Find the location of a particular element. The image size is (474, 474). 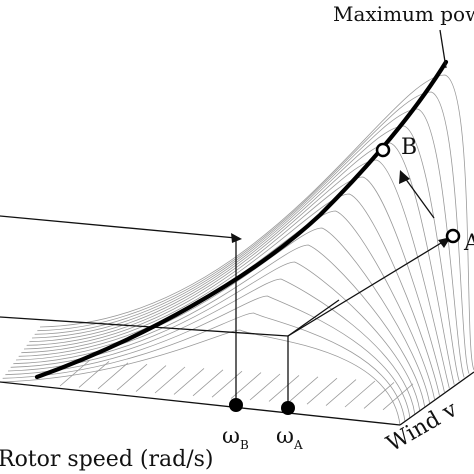

omega-b-subscript: B is located at coordinates (244, 445).